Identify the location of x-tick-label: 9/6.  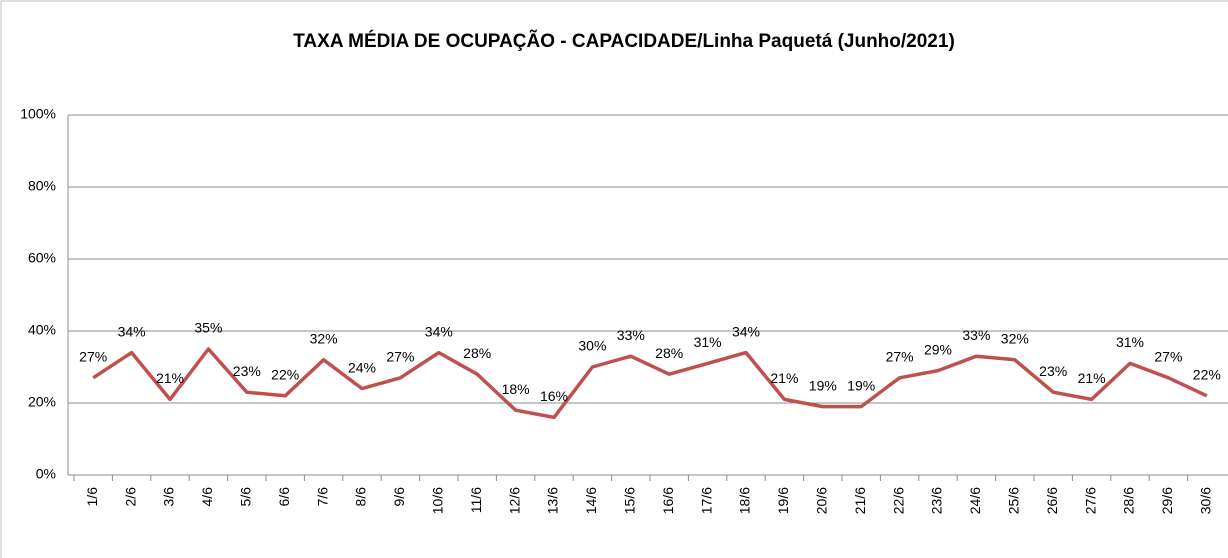
(399, 497).